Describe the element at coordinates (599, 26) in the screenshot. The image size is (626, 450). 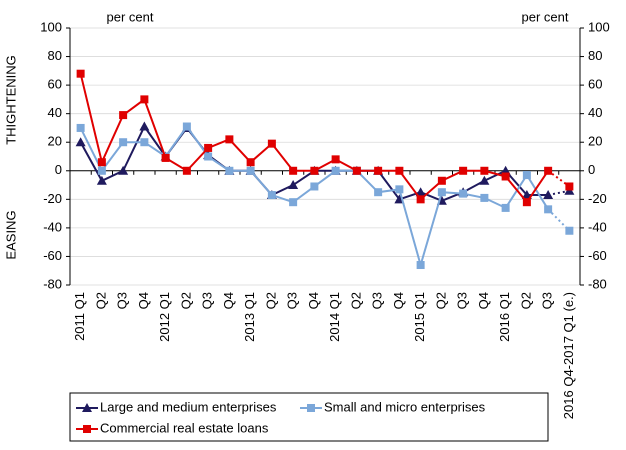
I see `y2-tick-label: 100` at that location.